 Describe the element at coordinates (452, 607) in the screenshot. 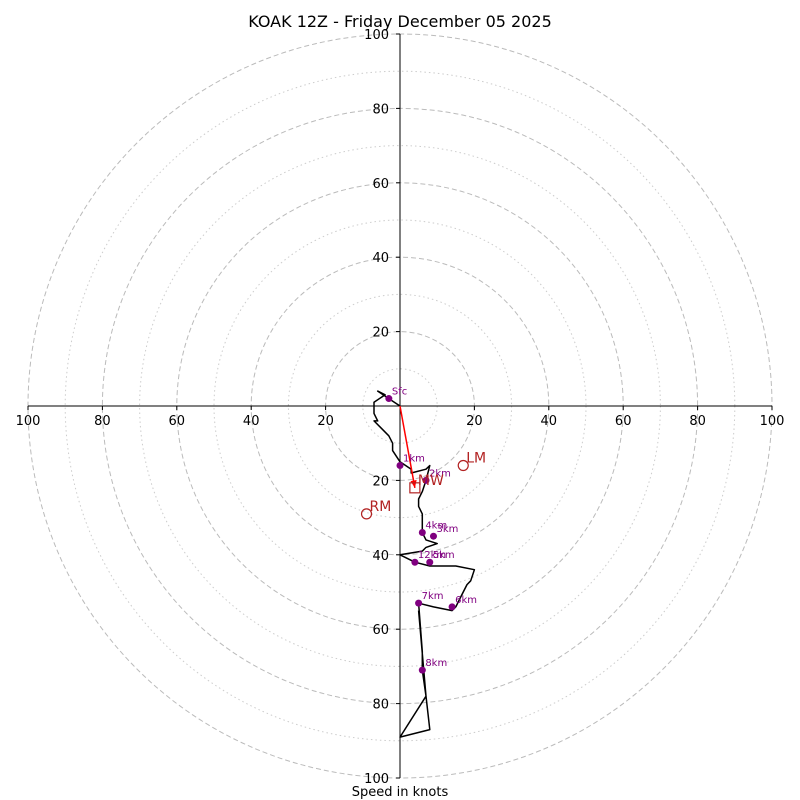

I see `height-point-6km` at that location.